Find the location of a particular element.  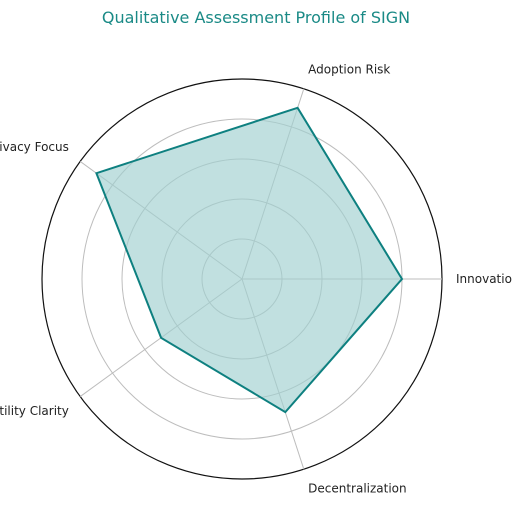

axis-label-privacy-focus: Privacy Focus is located at coordinates (34, 147).